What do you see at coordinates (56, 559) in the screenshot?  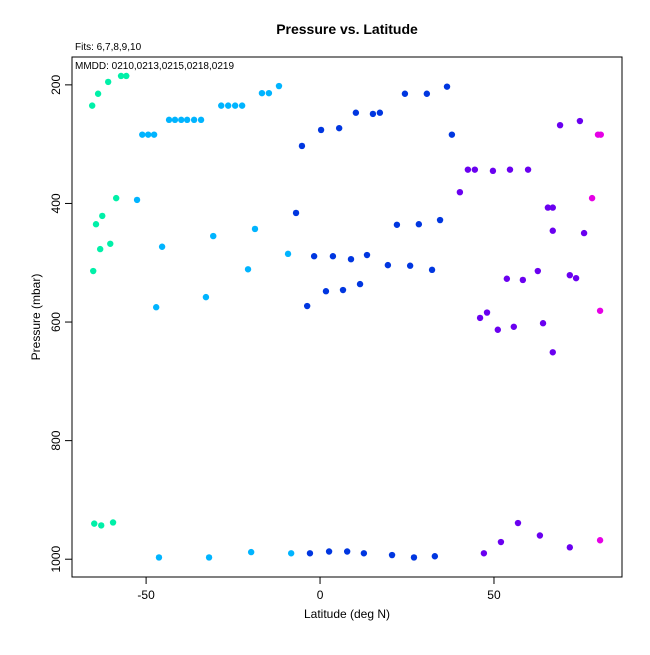 I see `y-tick-label: 1000` at bounding box center [56, 559].